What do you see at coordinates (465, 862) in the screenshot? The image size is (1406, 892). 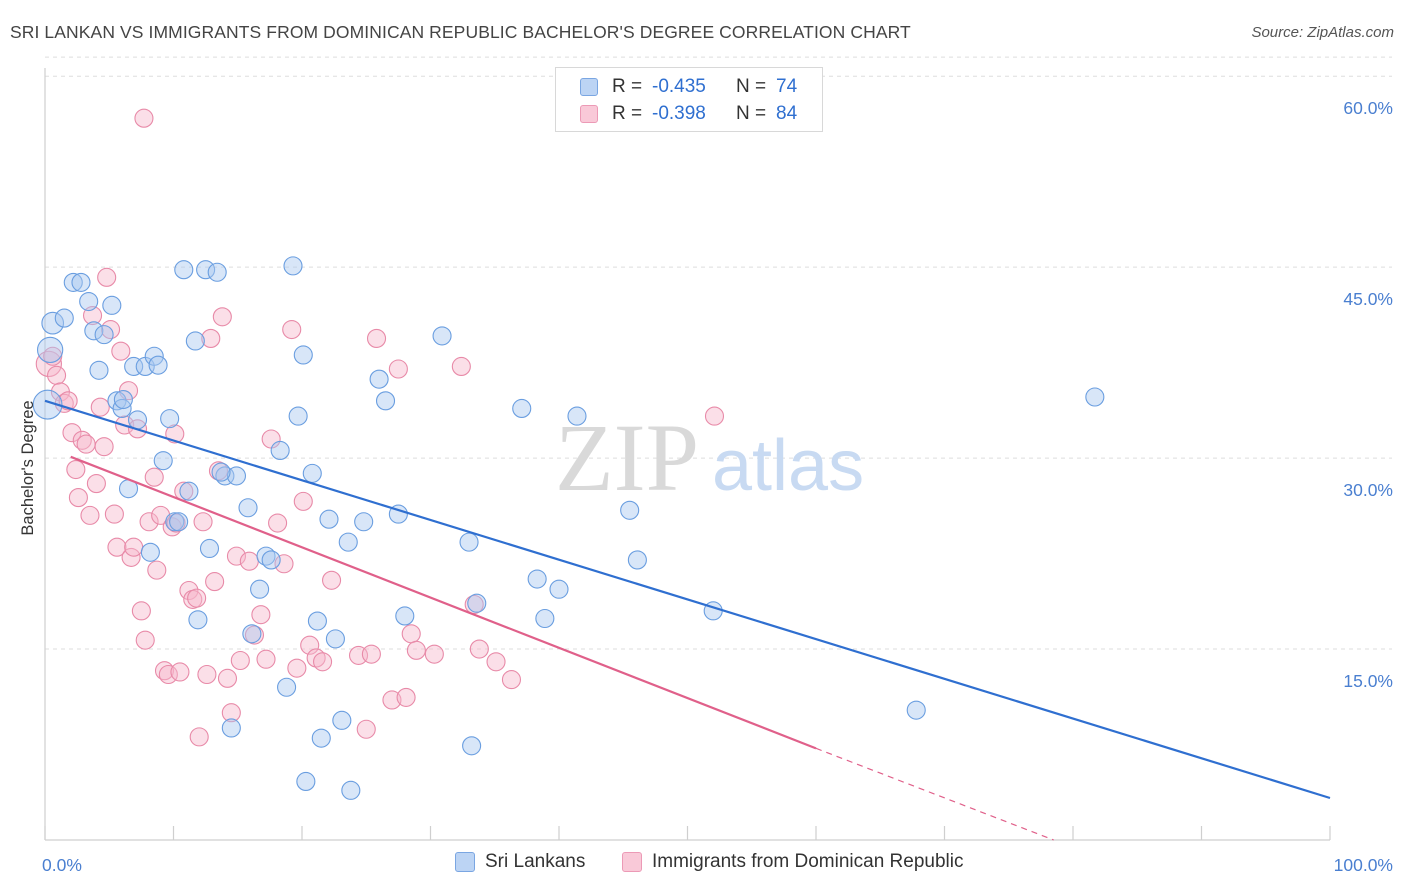 I see `legend-swatch-blue` at bounding box center [465, 862].